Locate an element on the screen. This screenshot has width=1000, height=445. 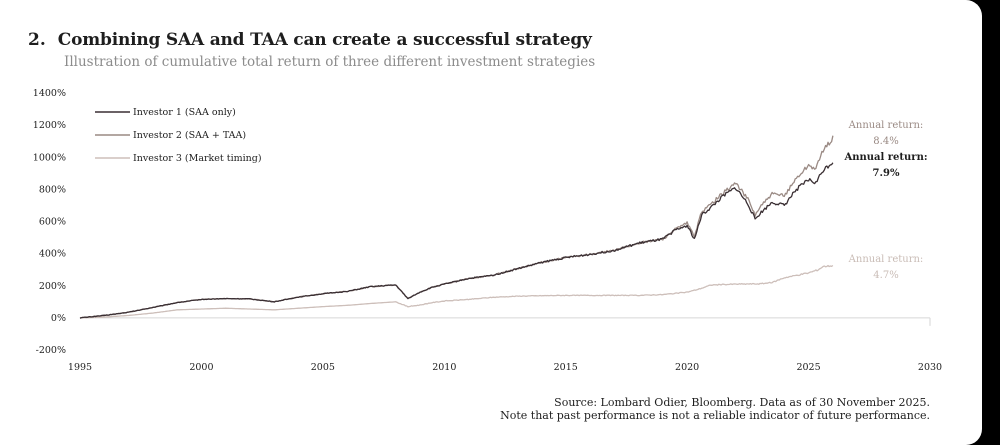
annual-return-value: 8.4% is located at coordinates (885, 141).